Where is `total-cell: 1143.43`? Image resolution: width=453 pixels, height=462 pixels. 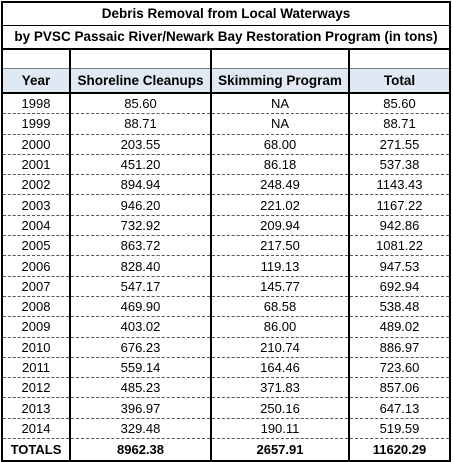
total-cell: 1143.43 is located at coordinates (398, 185).